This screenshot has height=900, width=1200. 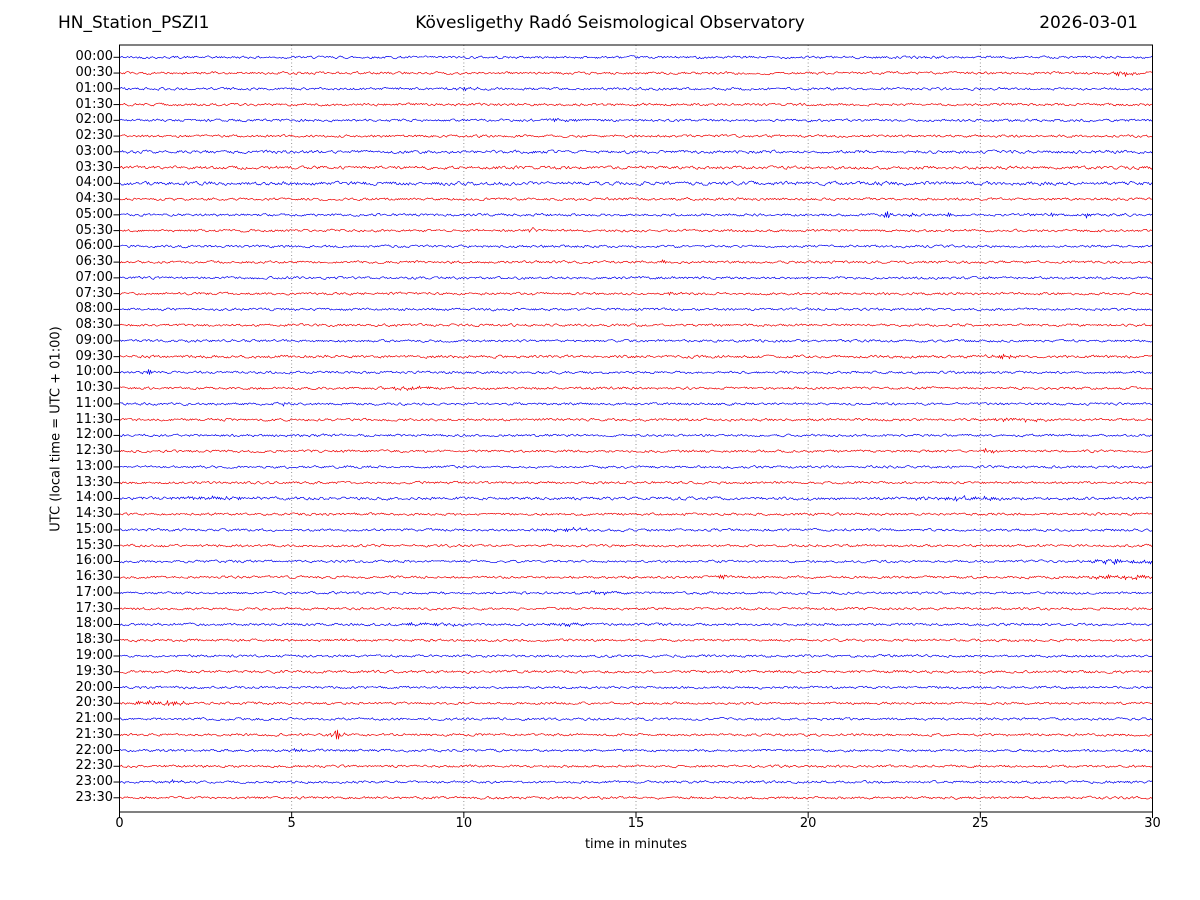 I want to click on y-tick-label: 21:00, so click(x=94, y=718).